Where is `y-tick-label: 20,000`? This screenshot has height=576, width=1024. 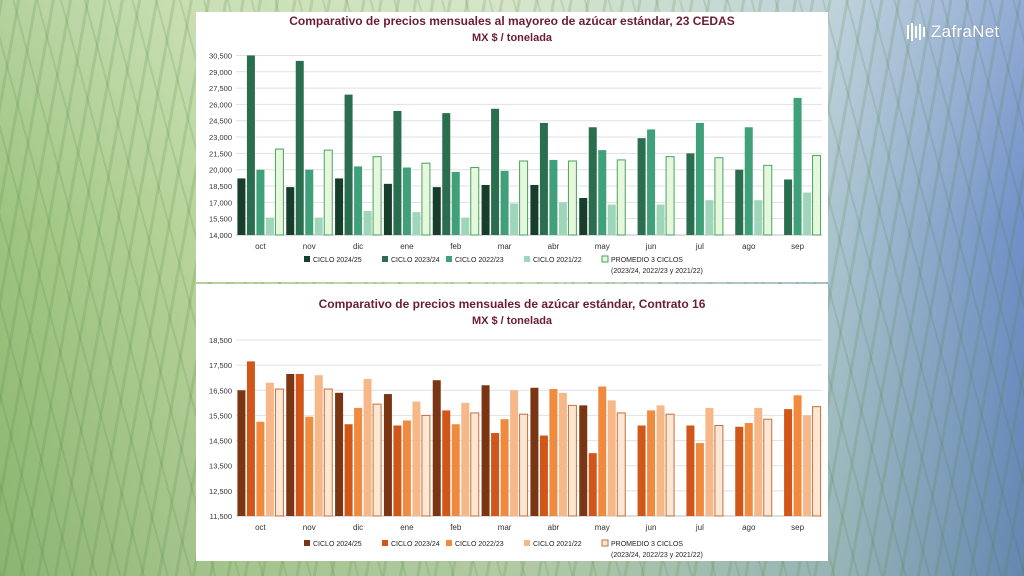
y-tick-label: 20,000 is located at coordinates (220, 170).